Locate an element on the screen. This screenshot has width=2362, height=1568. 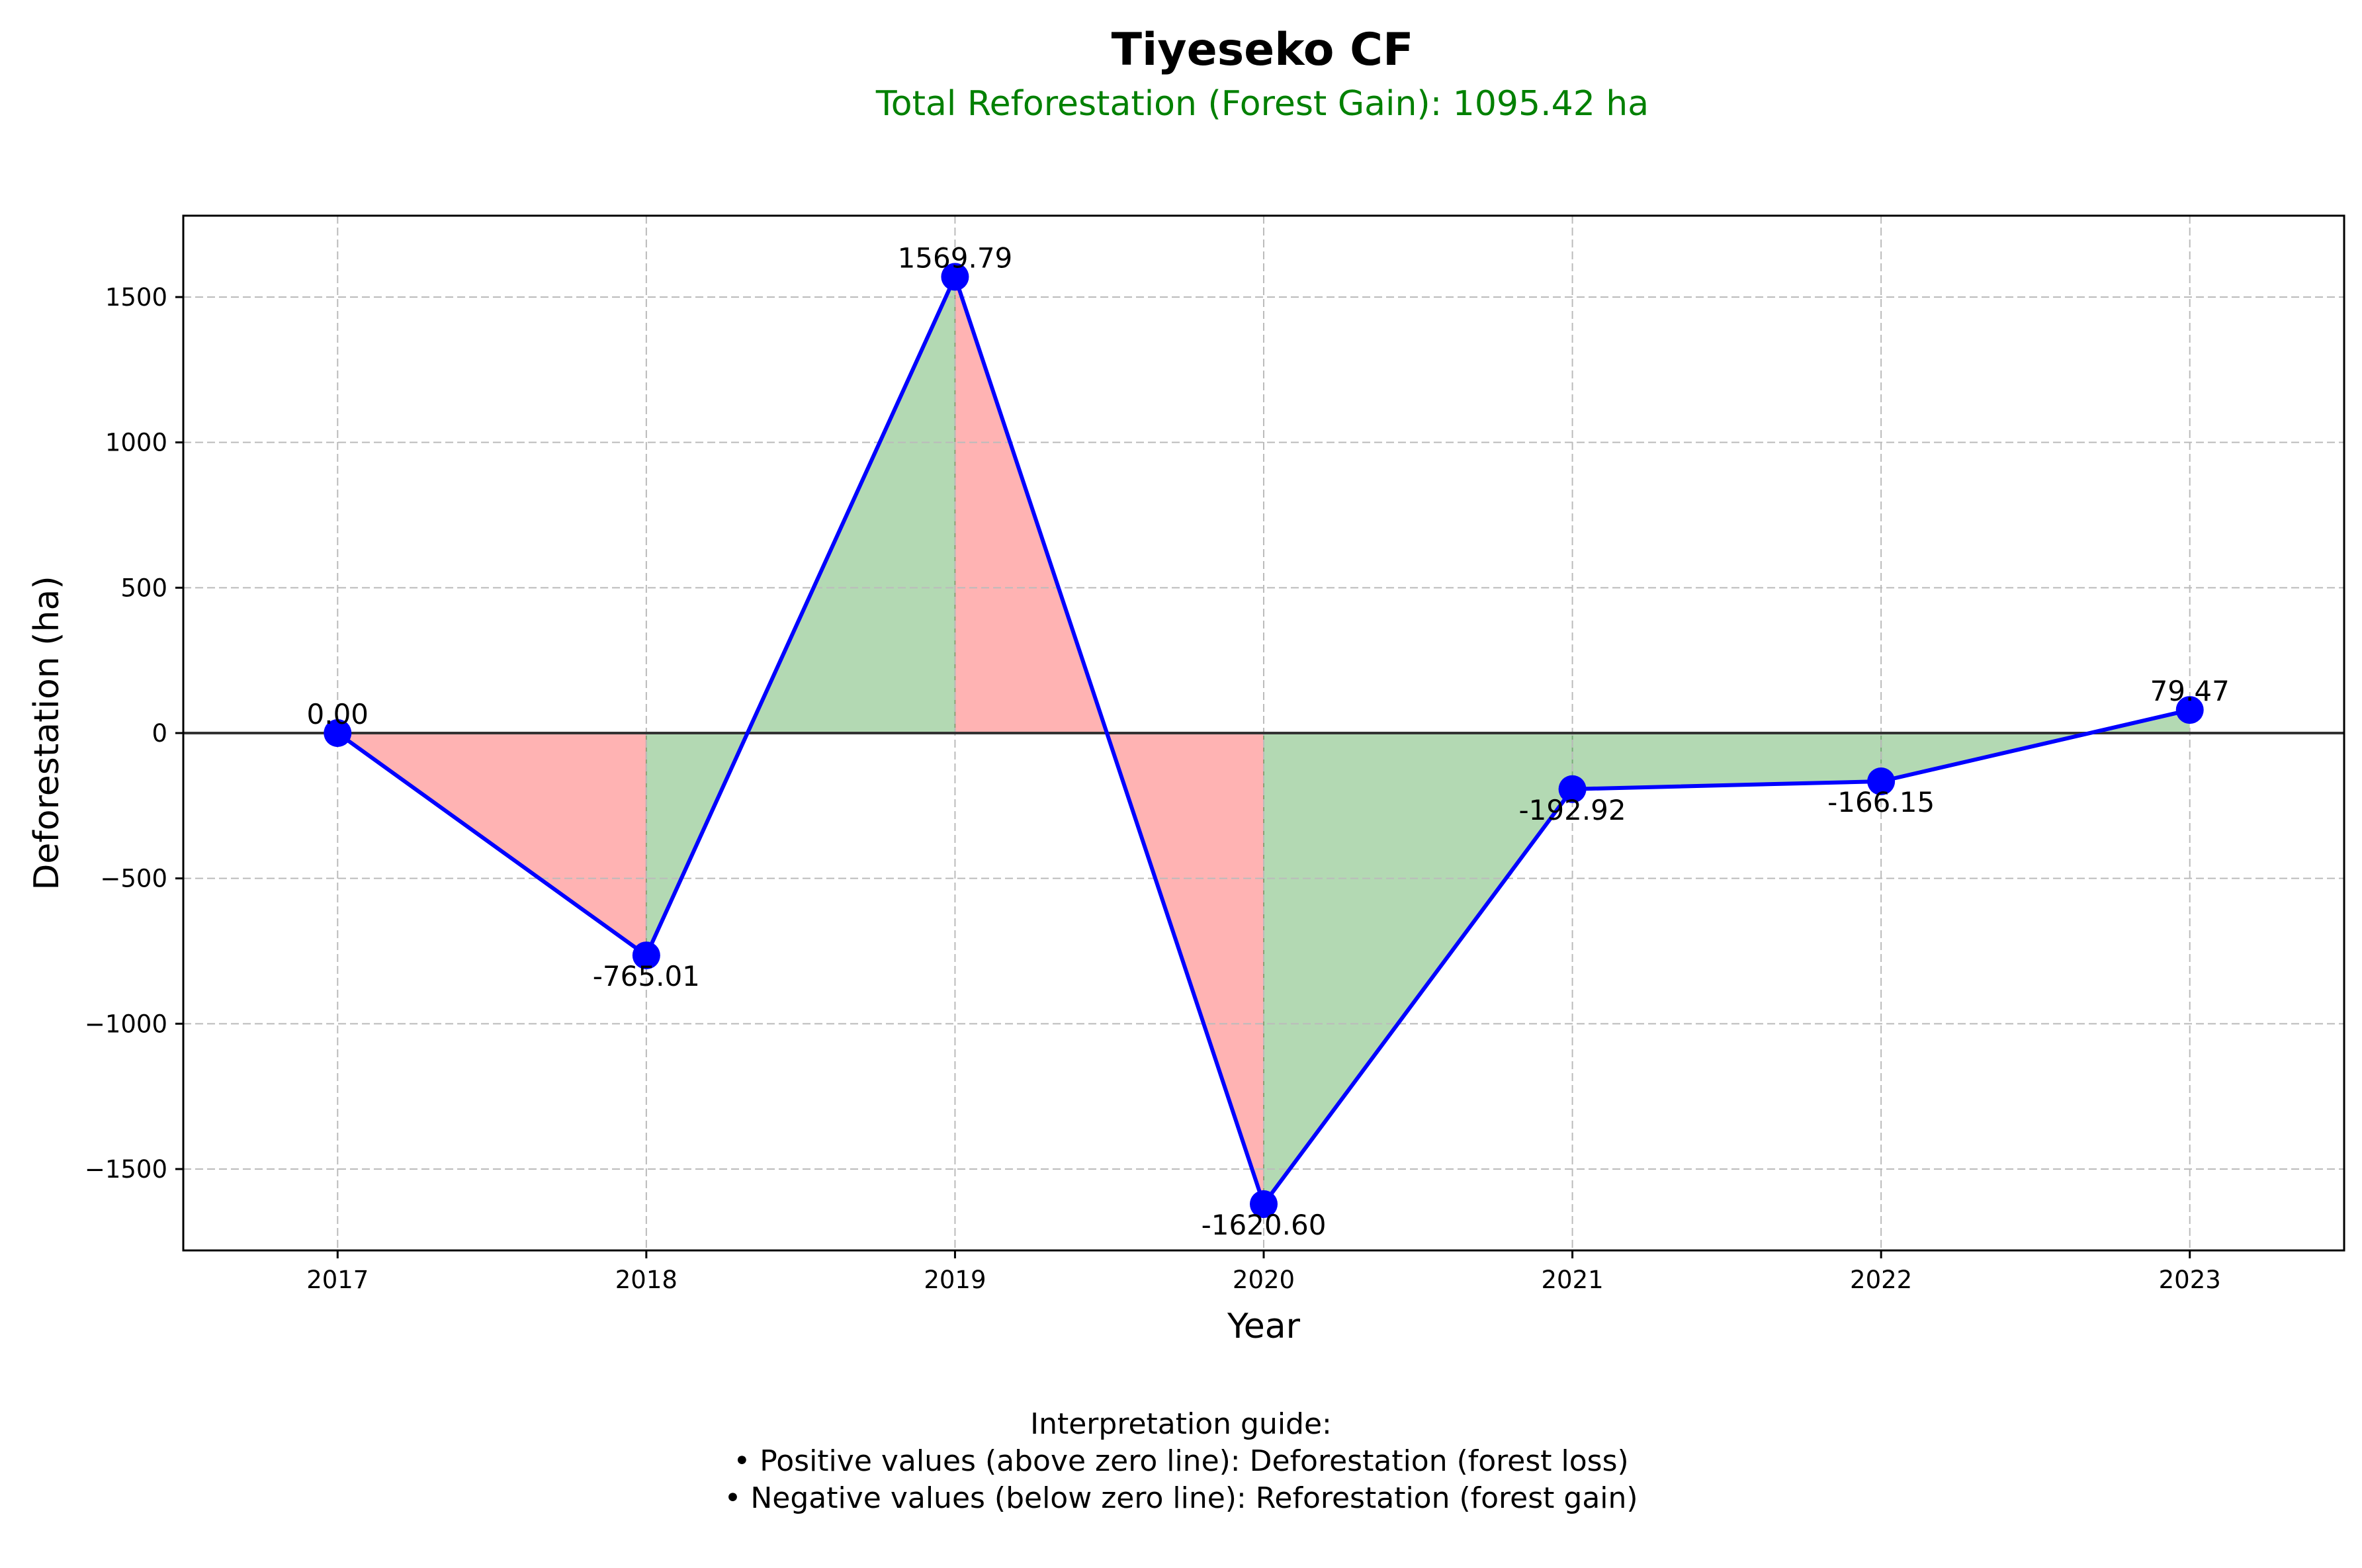
y-tick-label: 500 is located at coordinates (143, 588).